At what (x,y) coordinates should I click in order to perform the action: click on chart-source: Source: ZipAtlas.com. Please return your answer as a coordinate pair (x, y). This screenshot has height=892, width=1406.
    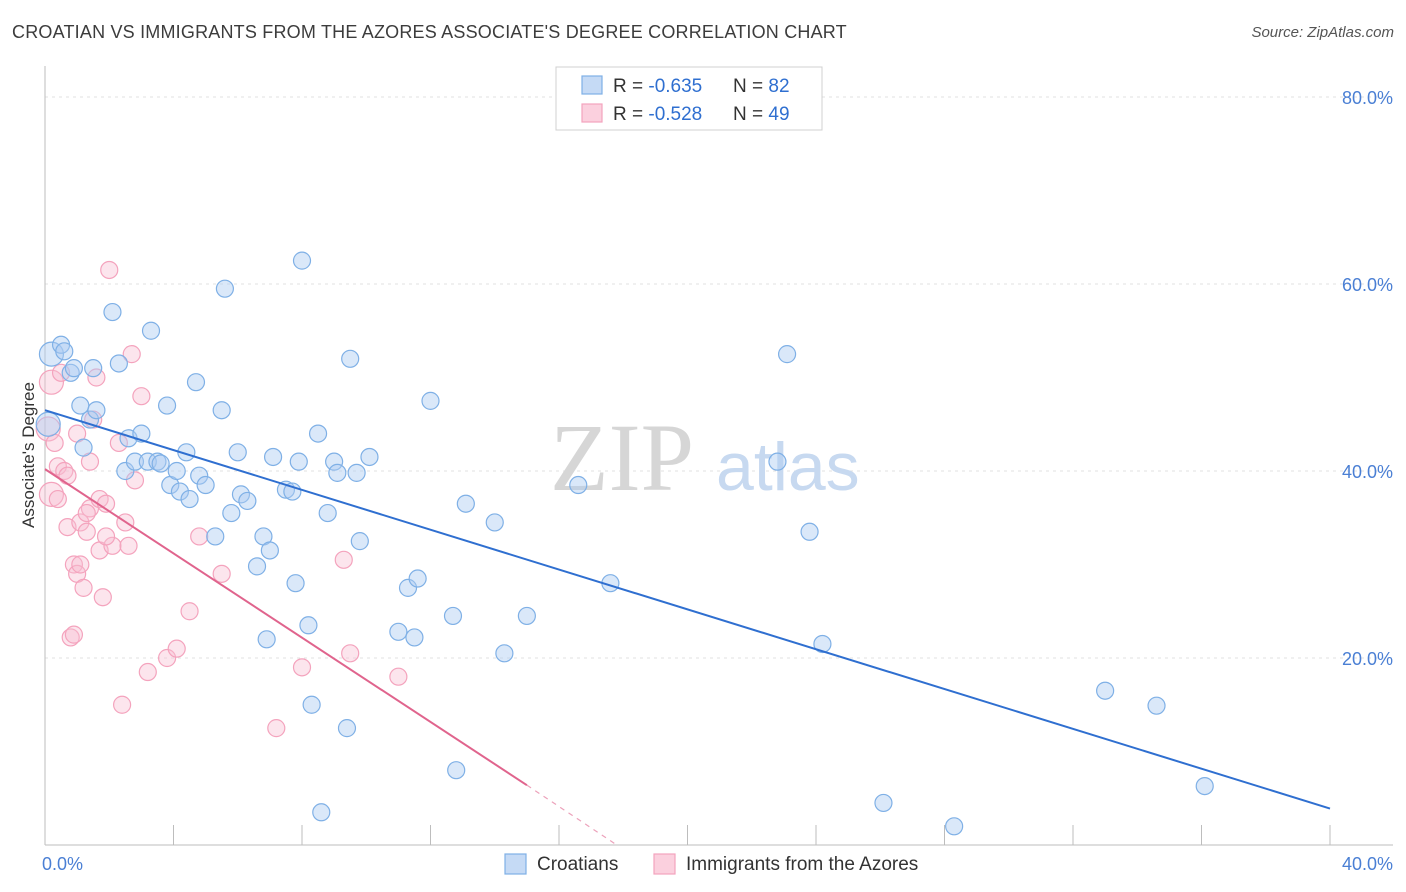
    Looking at the image, I should click on (1322, 32).